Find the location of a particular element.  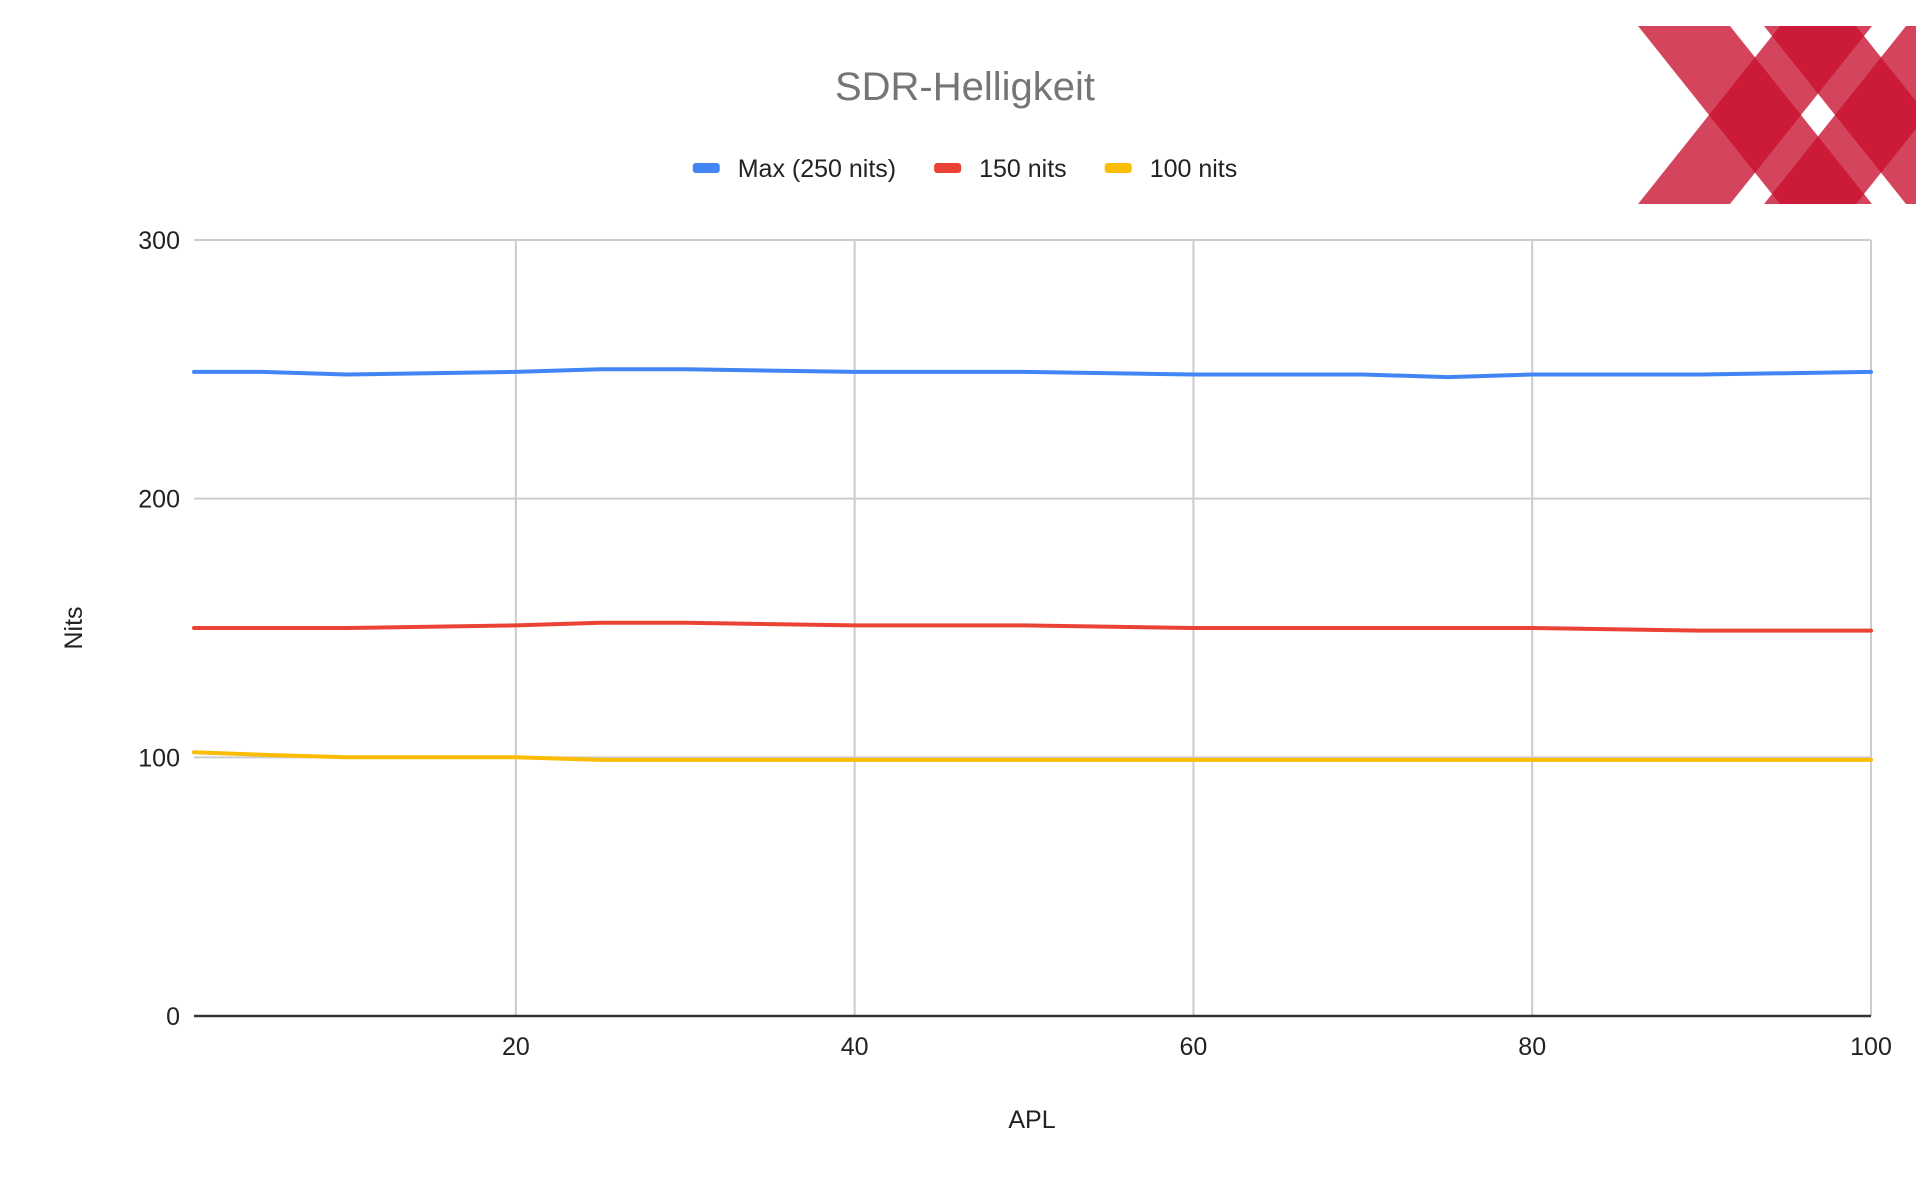

legend-item: Max (250 nits) is located at coordinates (794, 169).